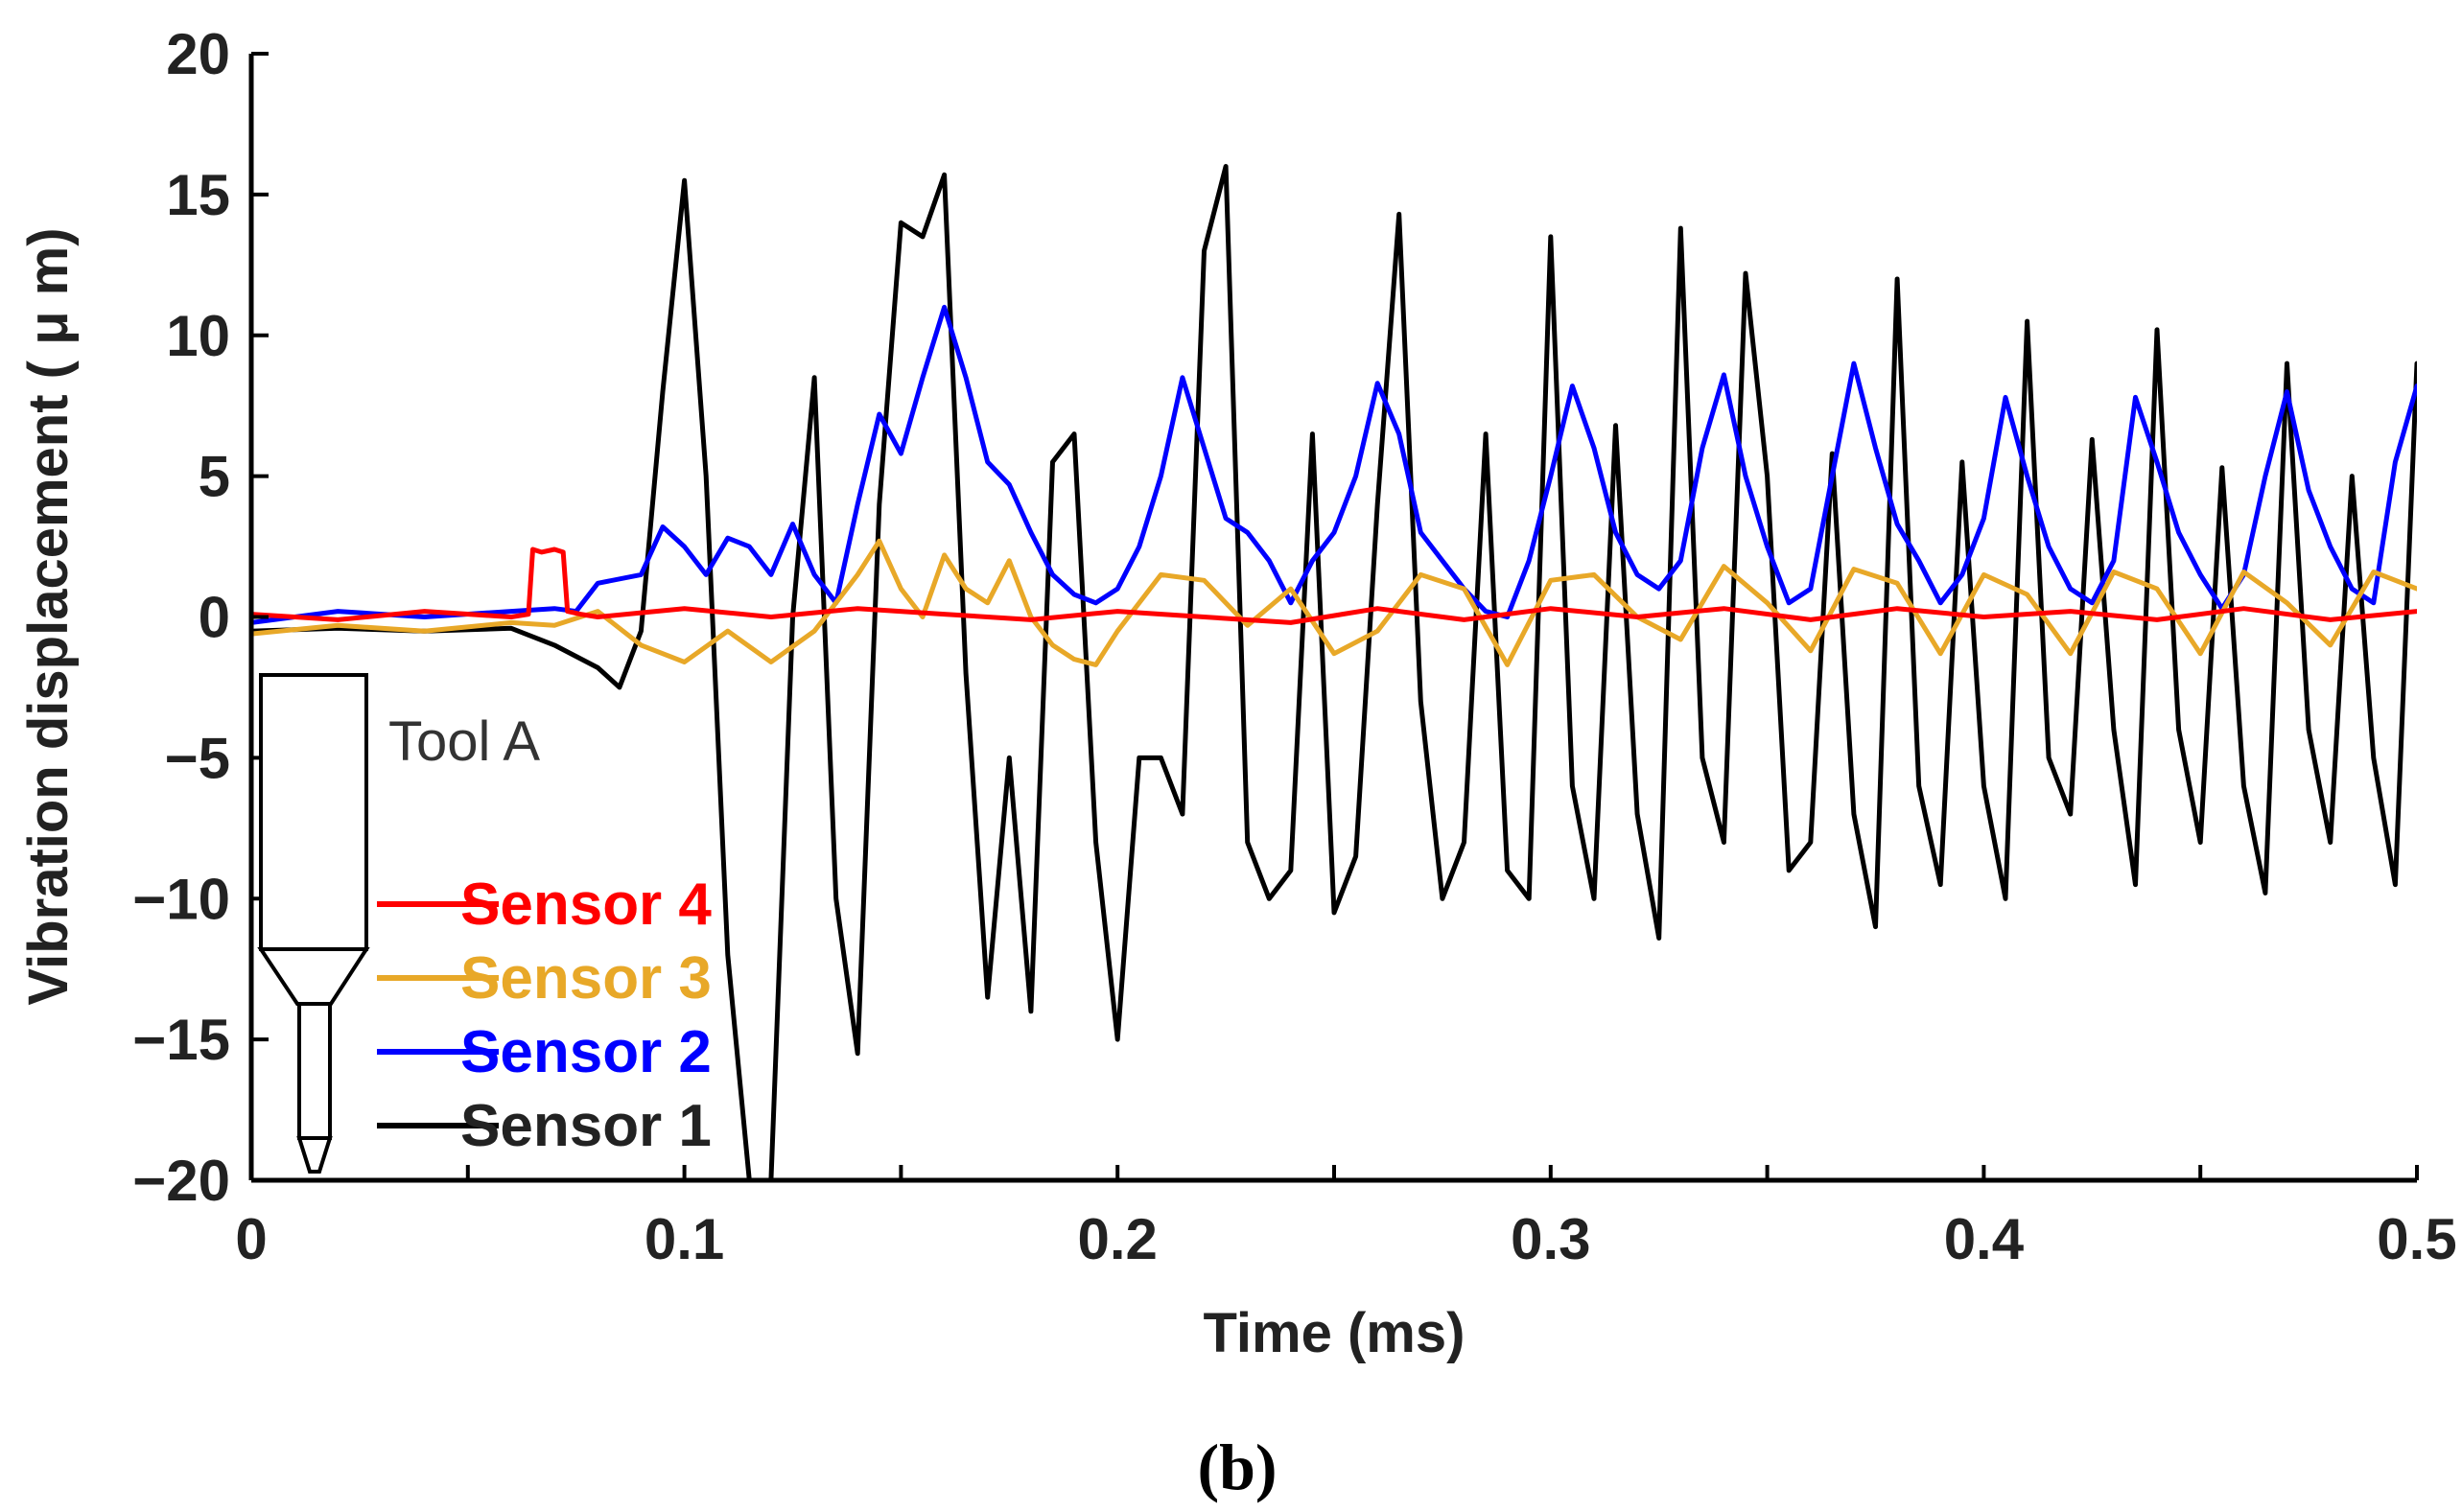 The width and height of the screenshot is (2462, 1512). Describe the element at coordinates (2416, 1239) in the screenshot. I see `x-tick-label: 0.5` at that location.